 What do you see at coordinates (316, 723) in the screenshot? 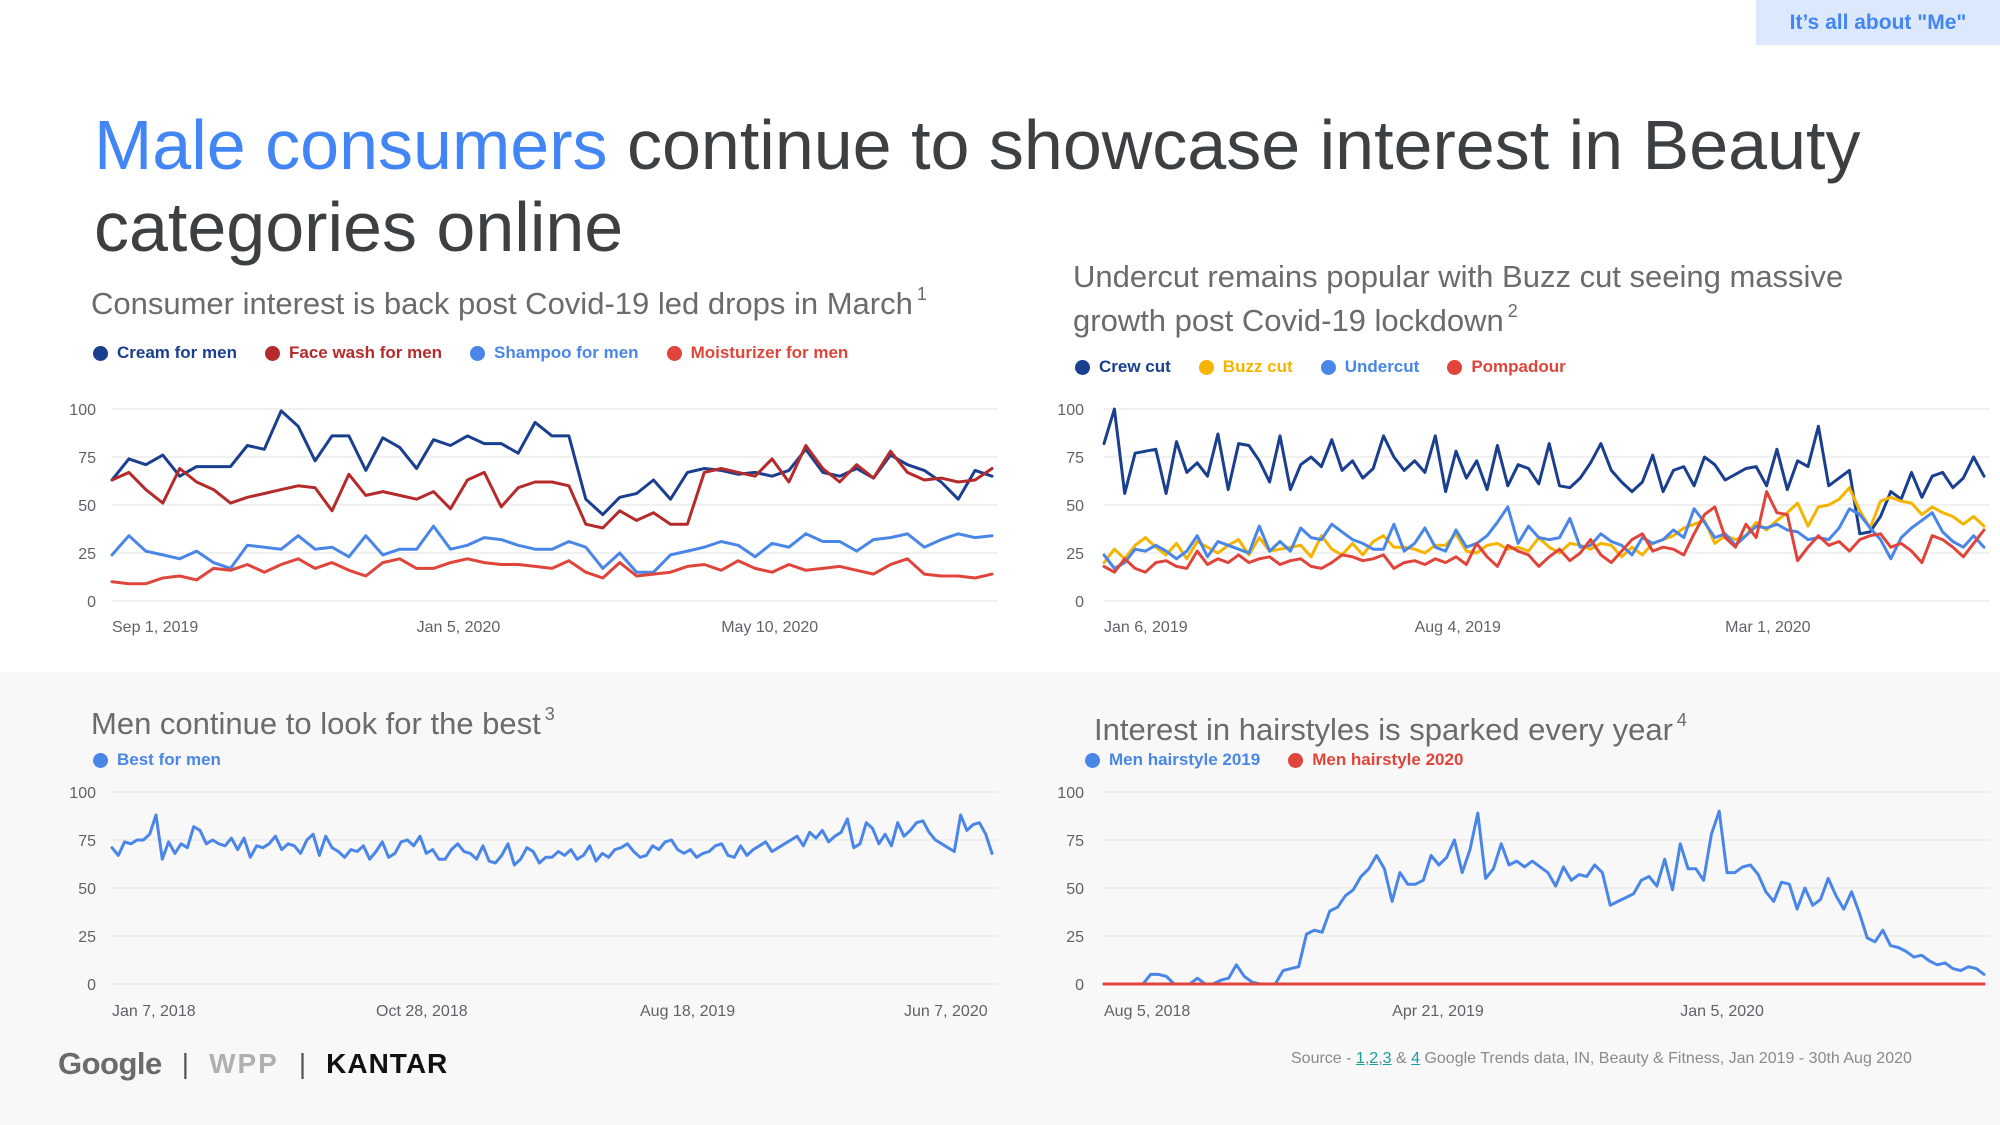
I see `chart-3-title: Men continue to look for the best` at bounding box center [316, 723].